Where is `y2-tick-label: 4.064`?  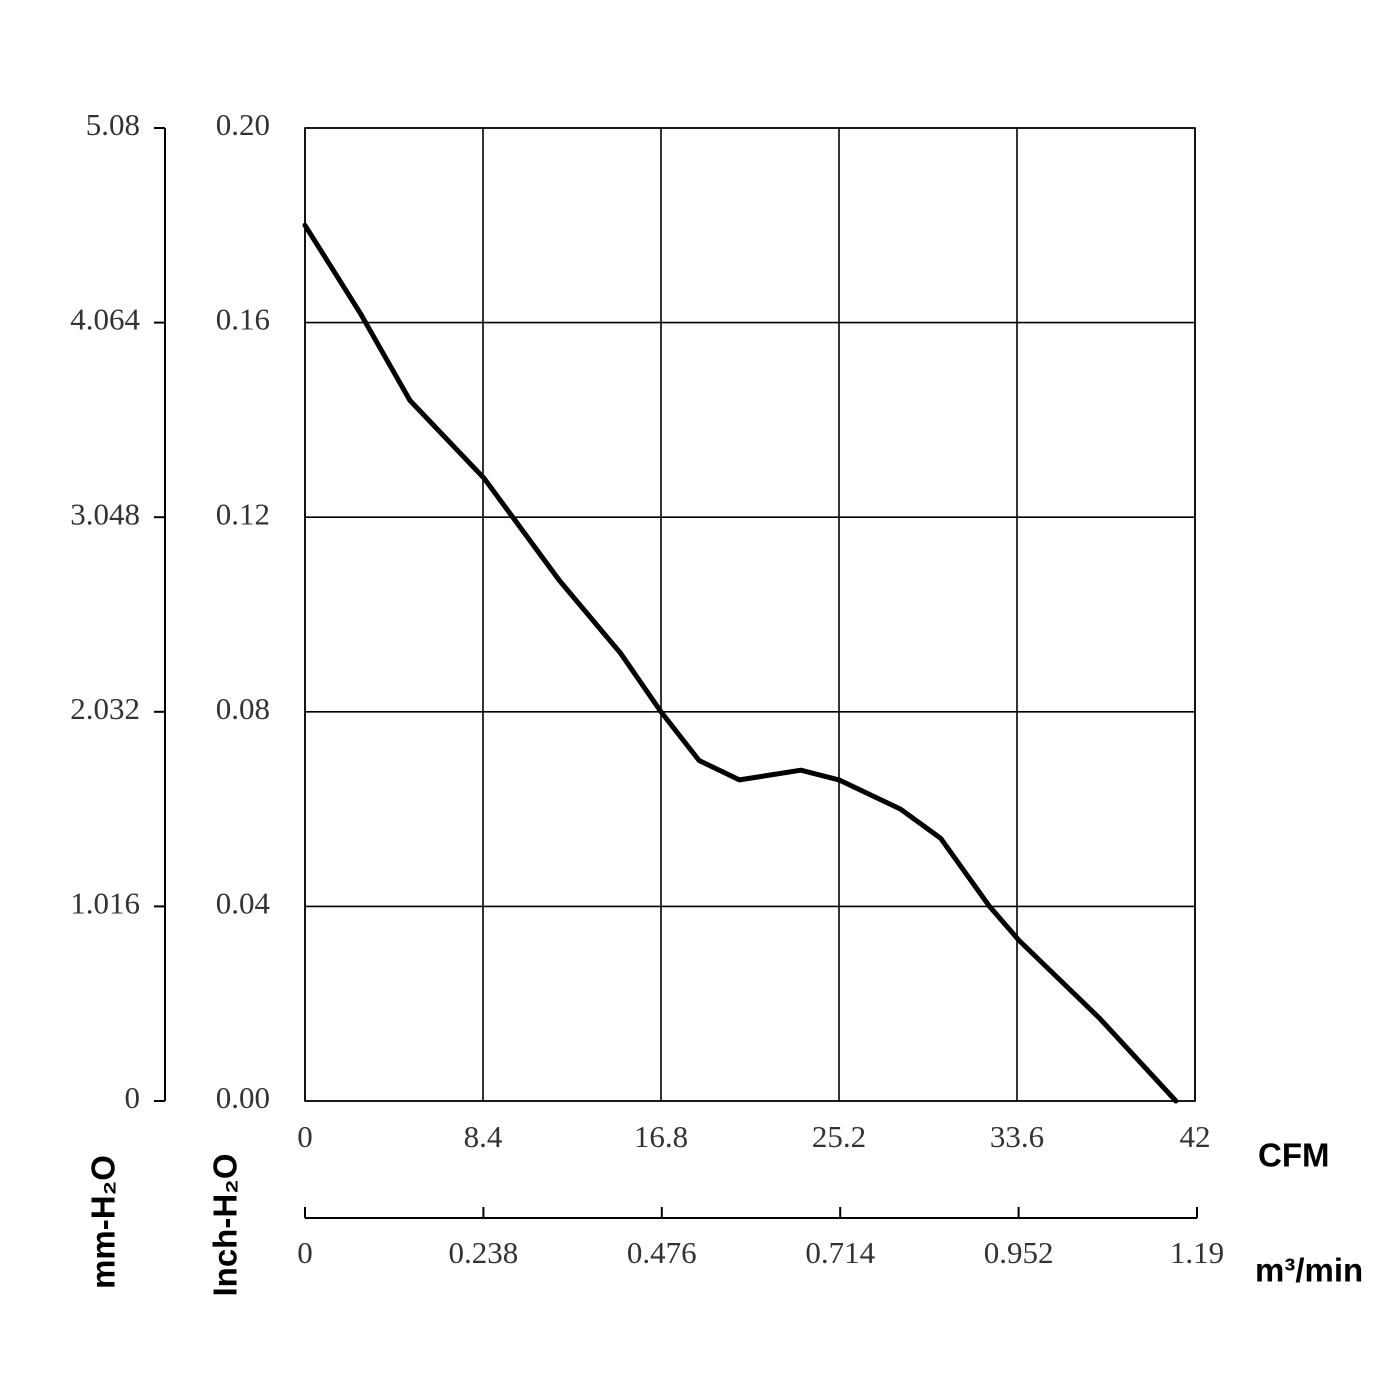
y2-tick-label: 4.064 is located at coordinates (105, 319).